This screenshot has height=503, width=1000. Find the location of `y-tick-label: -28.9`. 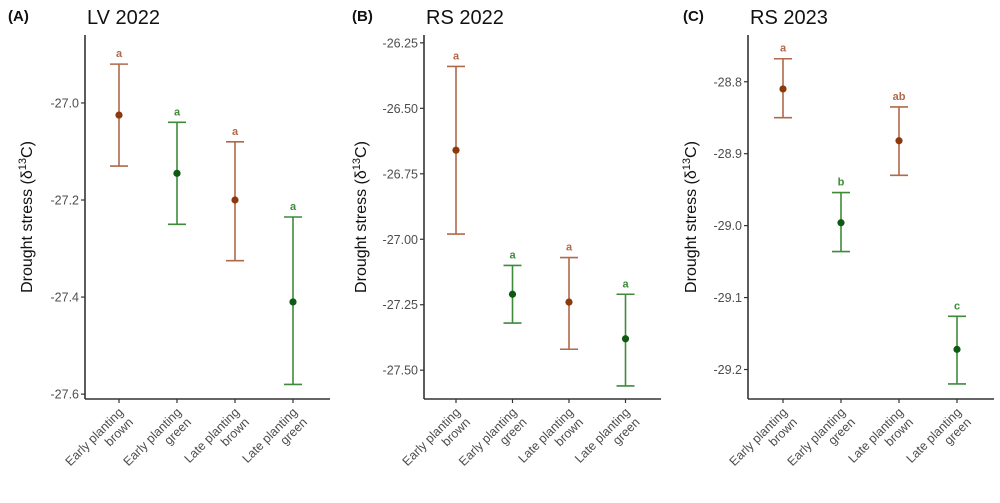

y-tick-label: -28.9 is located at coordinates (728, 154).